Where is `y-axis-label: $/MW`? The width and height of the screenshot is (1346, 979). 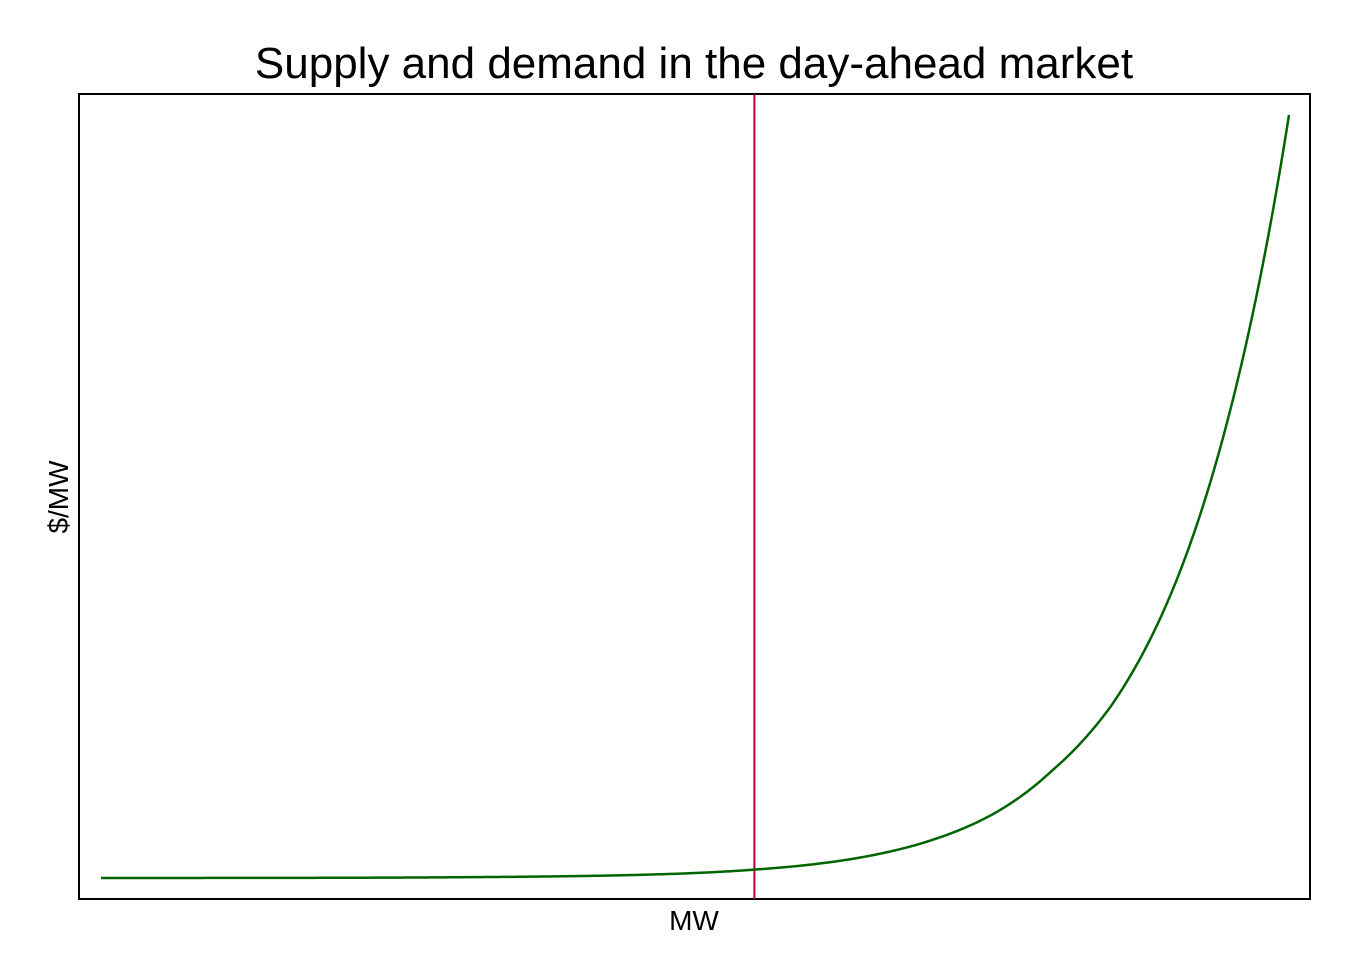
y-axis-label: $/MW is located at coordinates (58, 497).